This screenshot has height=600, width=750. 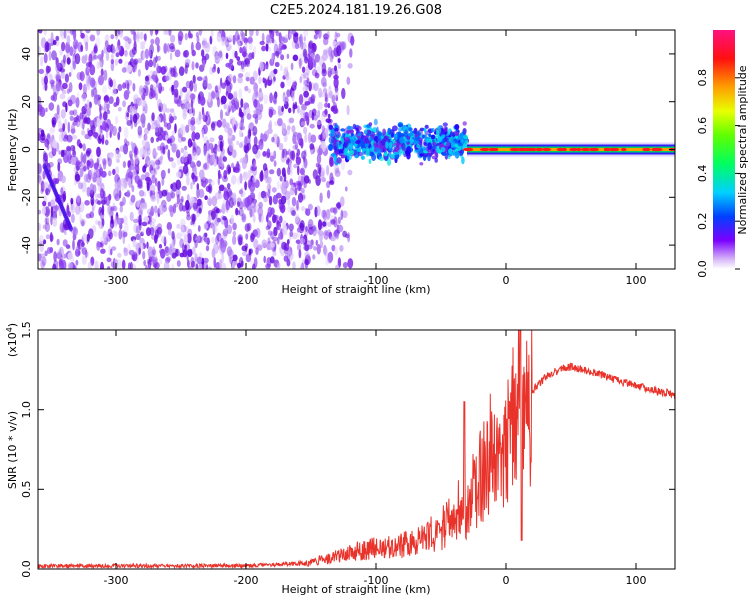 I want to click on spectrogram-y-tick-label-2: 0, so click(x=26, y=149).